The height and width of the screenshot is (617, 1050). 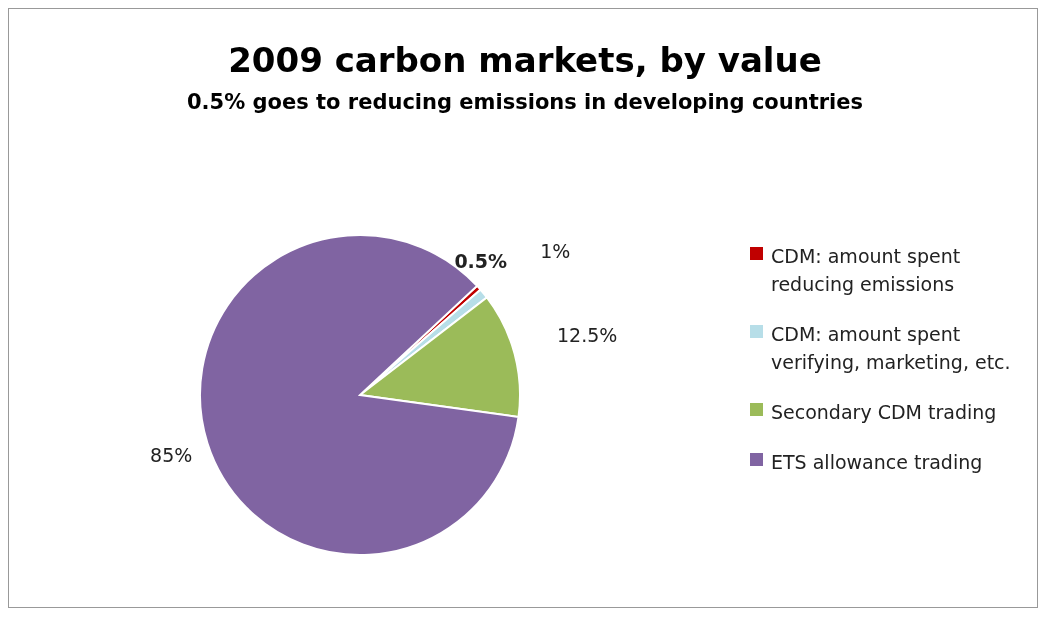 I want to click on chart-title: 2009 carbon markets, by value, so click(x=525, y=60).